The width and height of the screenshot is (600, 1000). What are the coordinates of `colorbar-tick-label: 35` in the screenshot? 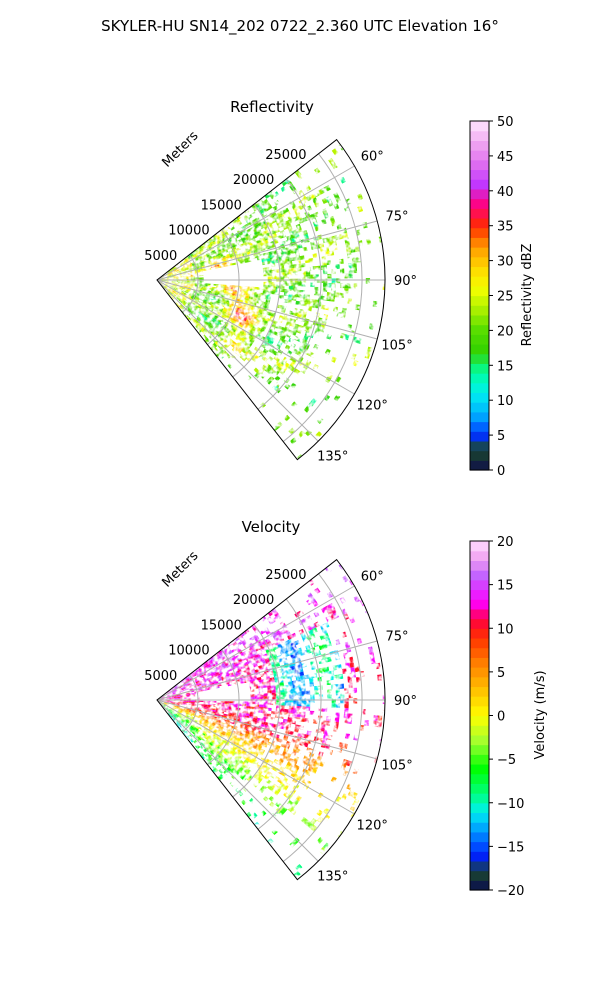 It's located at (505, 227).